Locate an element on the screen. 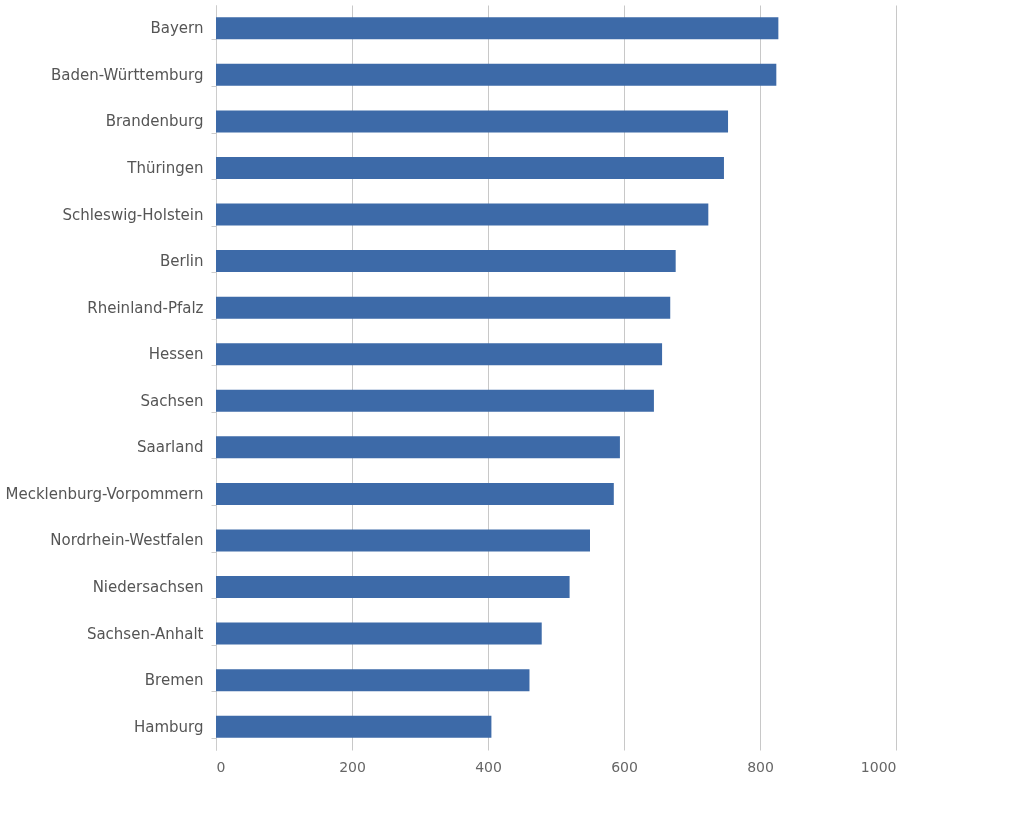  x-tick-label: 1000 is located at coordinates (878, 766).